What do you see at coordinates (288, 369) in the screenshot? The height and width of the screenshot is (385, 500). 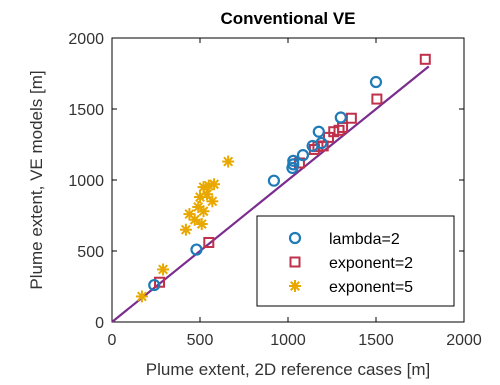 I see `x-axis-label: Plume extent, 2D reference cases [m]` at bounding box center [288, 369].